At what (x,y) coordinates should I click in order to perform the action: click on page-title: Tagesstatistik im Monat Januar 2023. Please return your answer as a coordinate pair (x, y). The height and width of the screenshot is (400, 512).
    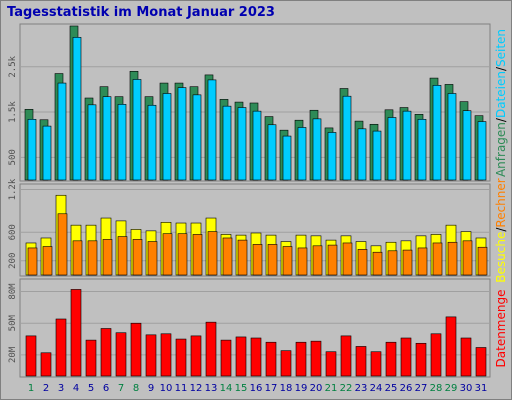
    Looking at the image, I should click on (141, 12).